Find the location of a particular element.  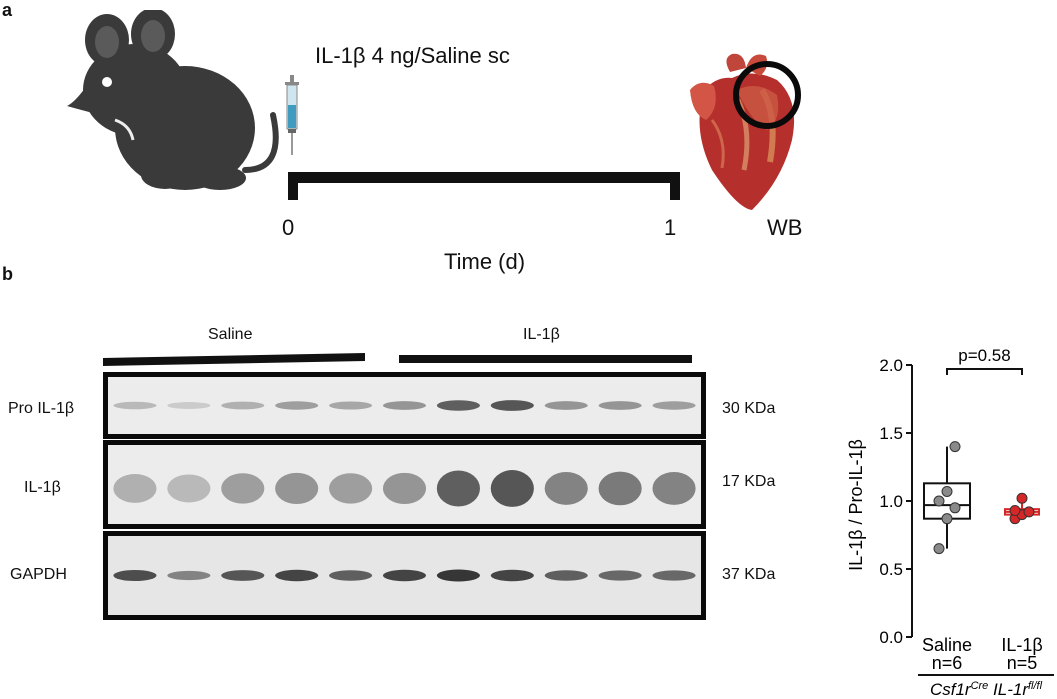

time-end-label: 1 is located at coordinates (670, 227).